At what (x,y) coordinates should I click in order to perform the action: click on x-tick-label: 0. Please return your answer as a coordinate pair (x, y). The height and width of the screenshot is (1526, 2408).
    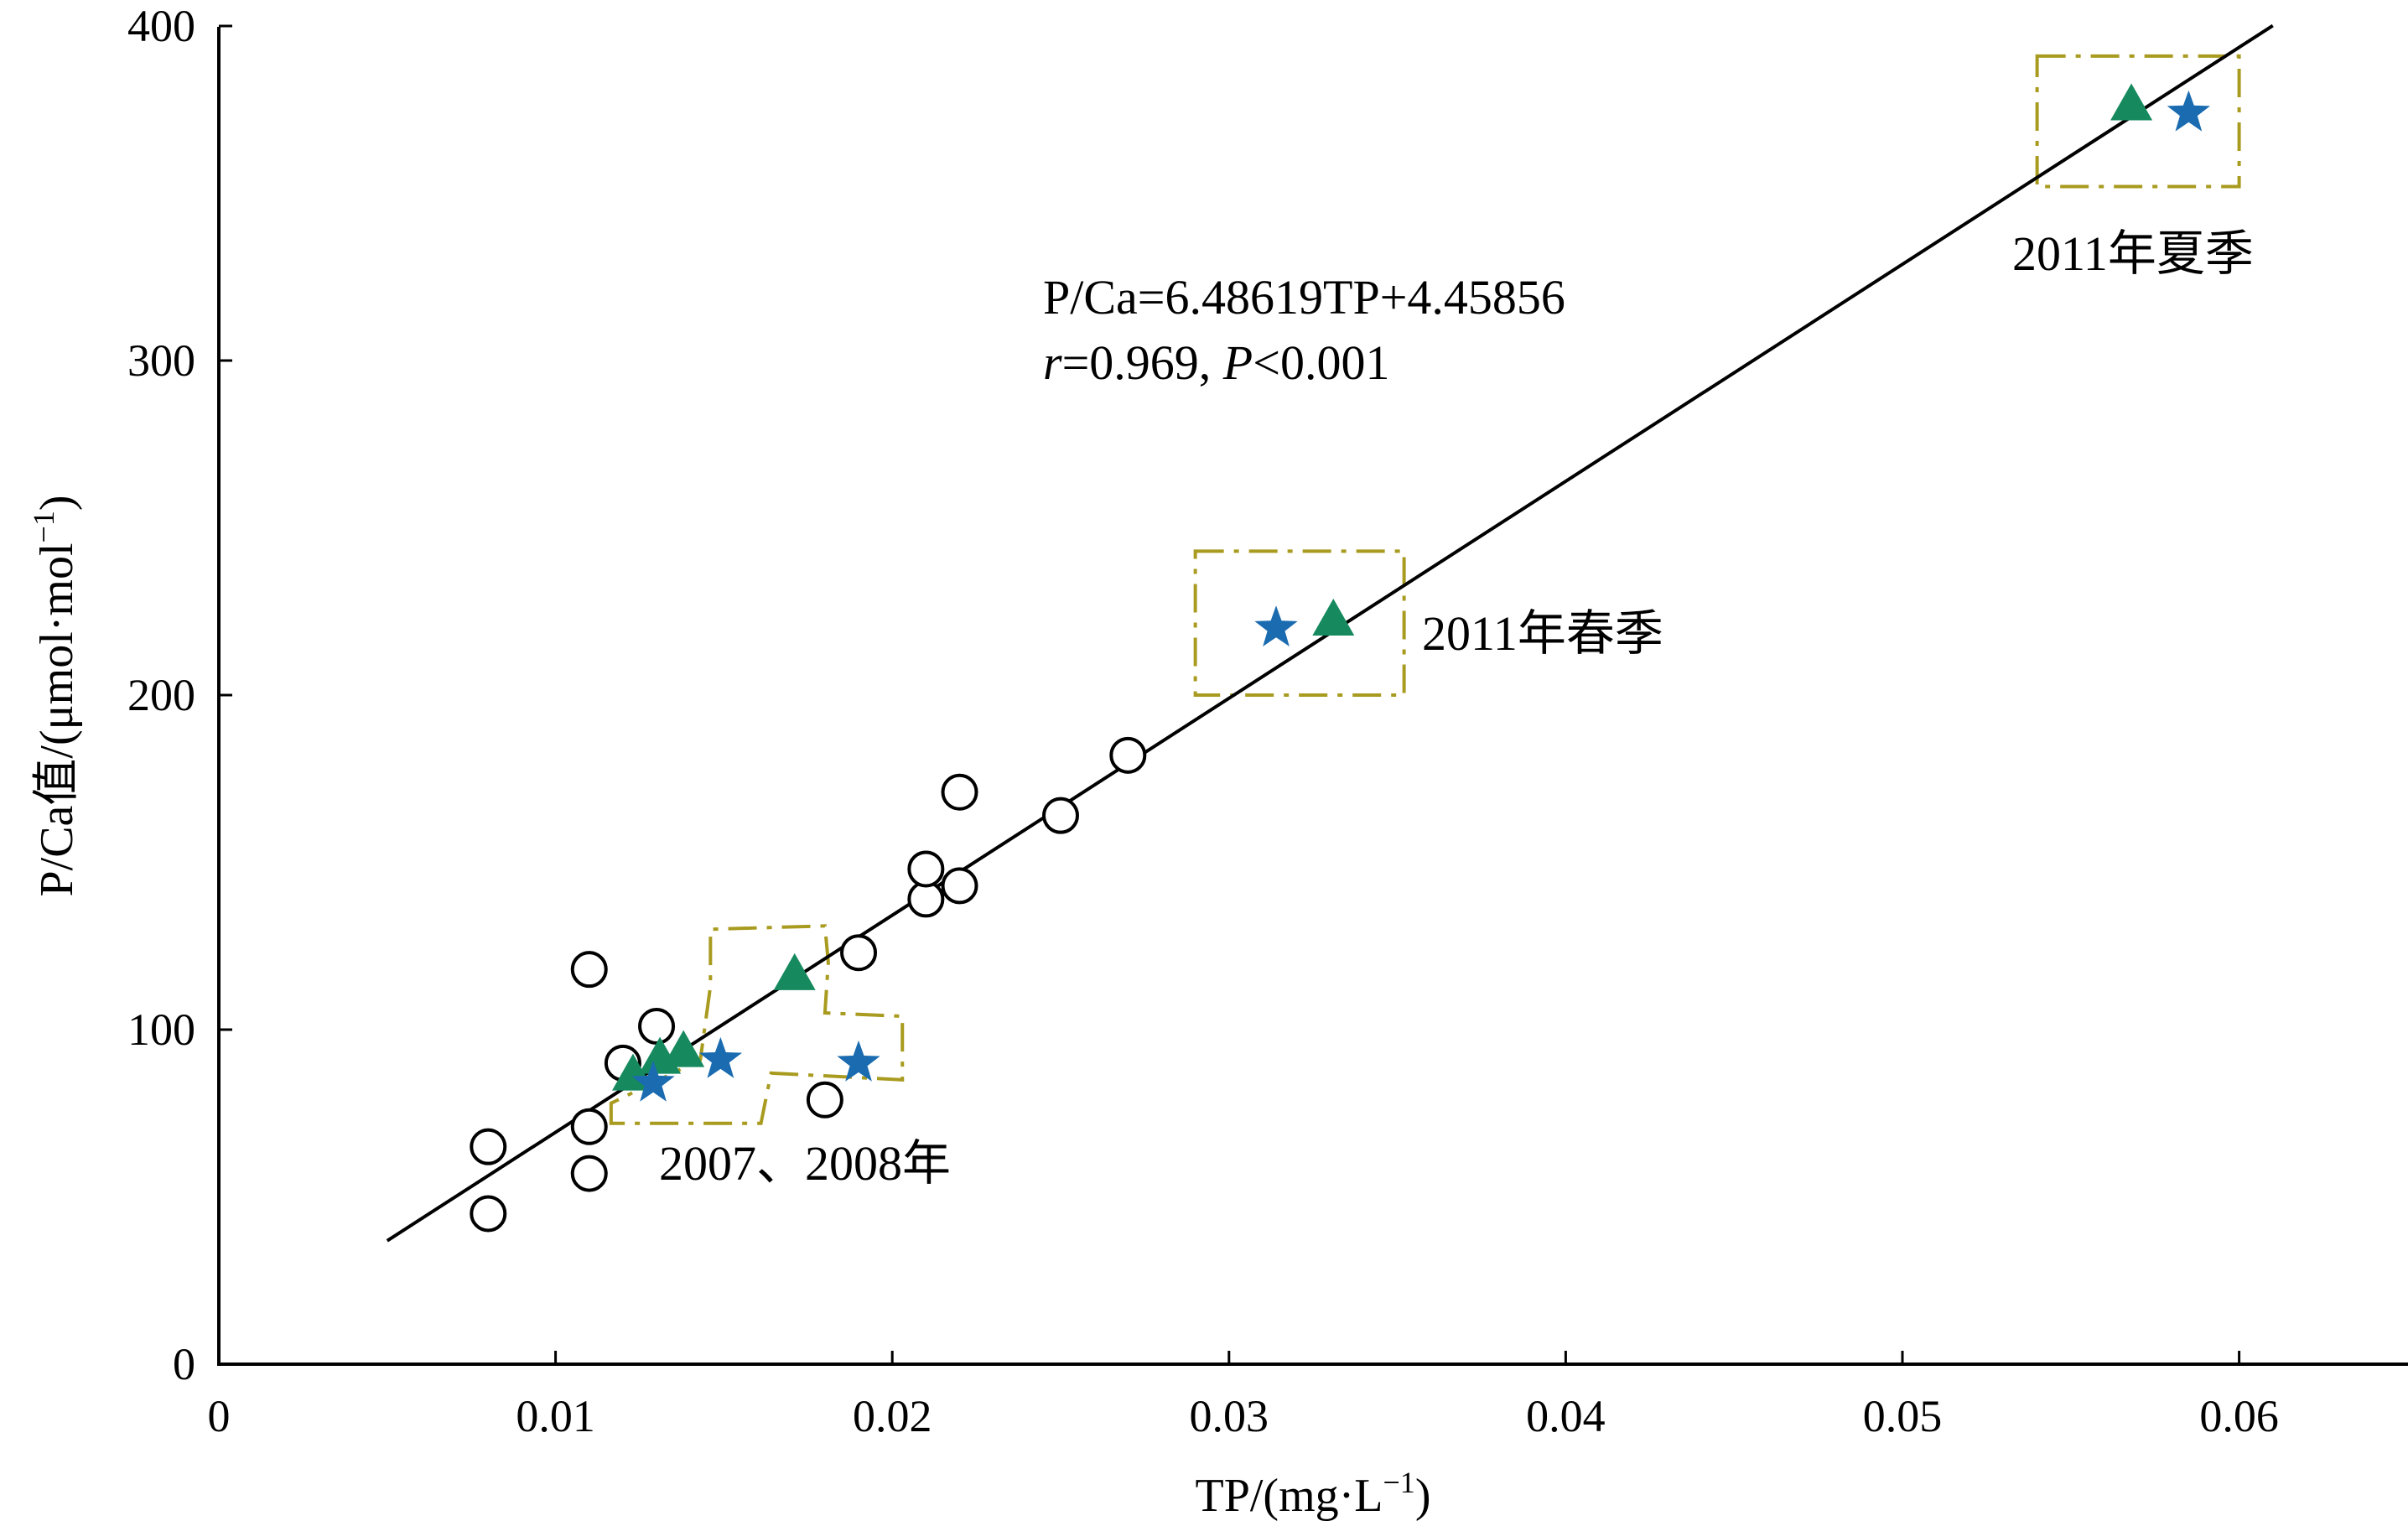
    Looking at the image, I should click on (219, 1416).